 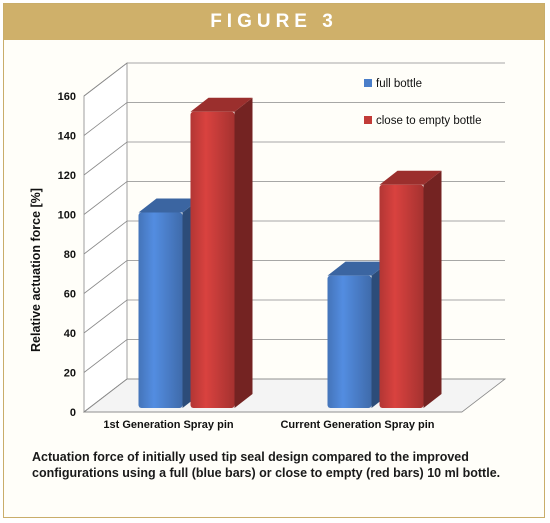 I want to click on x-tick-label: 1st Generation Spray pin, so click(x=168, y=425).